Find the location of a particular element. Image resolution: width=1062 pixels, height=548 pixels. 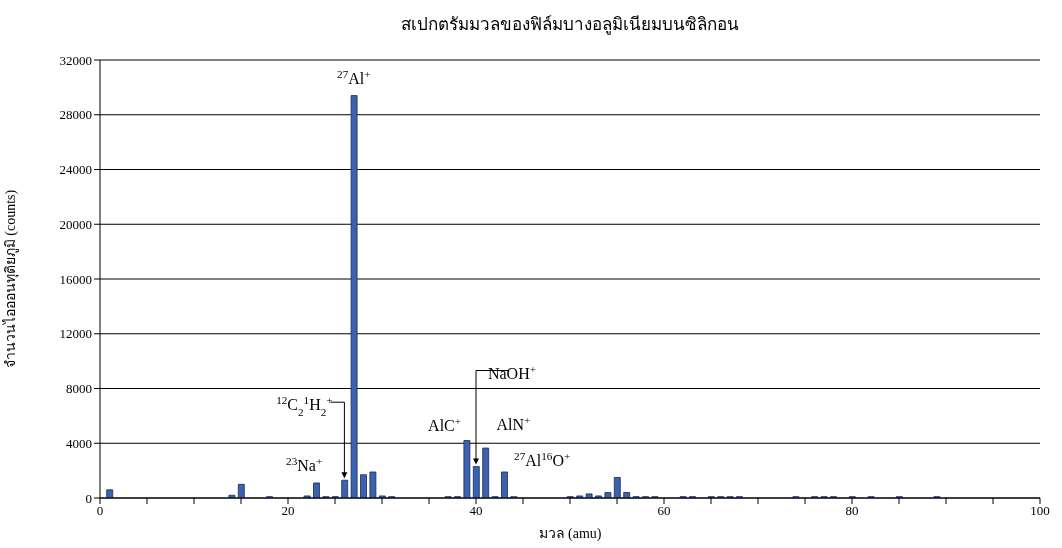

y-tick-label: 20000 is located at coordinates (75, 224).